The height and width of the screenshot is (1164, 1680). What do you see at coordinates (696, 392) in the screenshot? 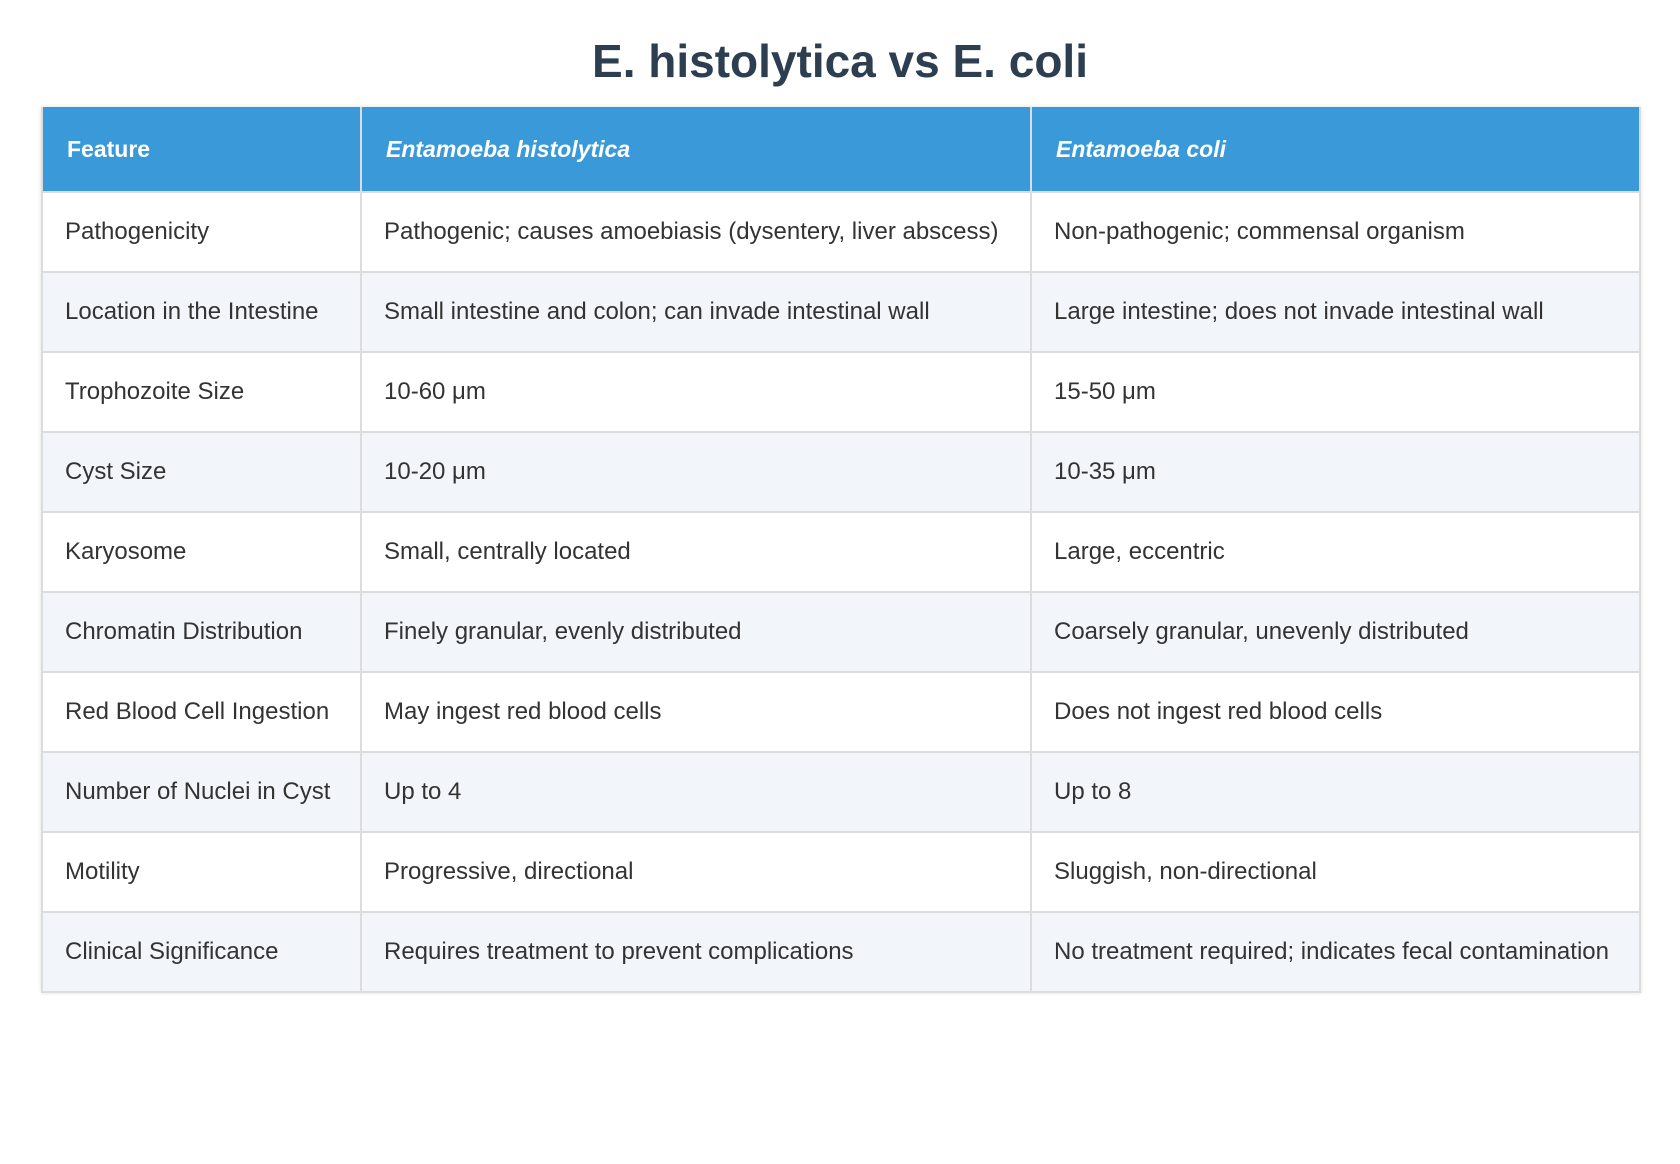
I see `table-cell: 10-60 μm` at bounding box center [696, 392].